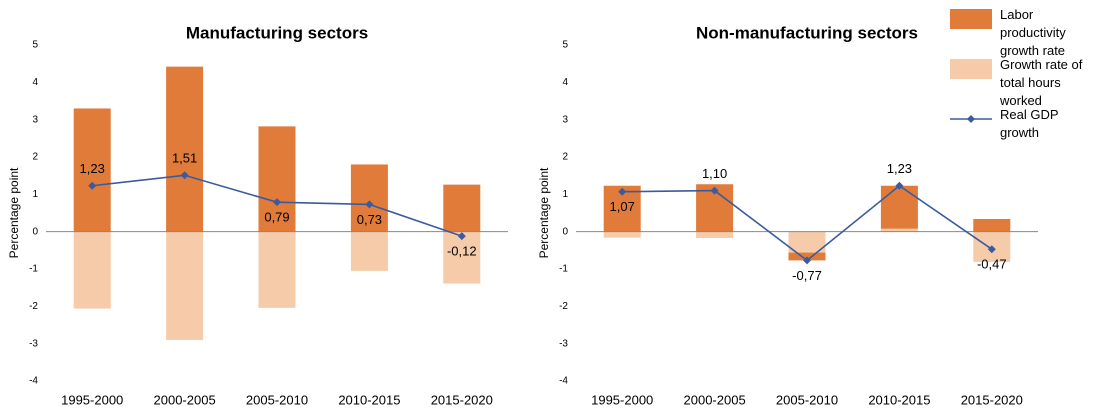 This screenshot has height=414, width=1099. I want to click on legend-label: Real GDP growth, so click(1029, 123).